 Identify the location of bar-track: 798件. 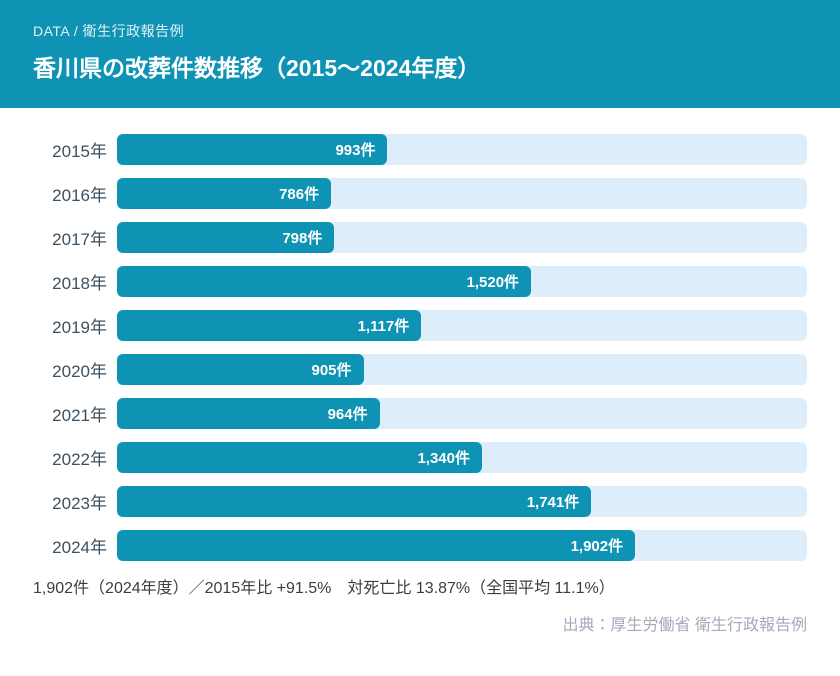
(462, 237).